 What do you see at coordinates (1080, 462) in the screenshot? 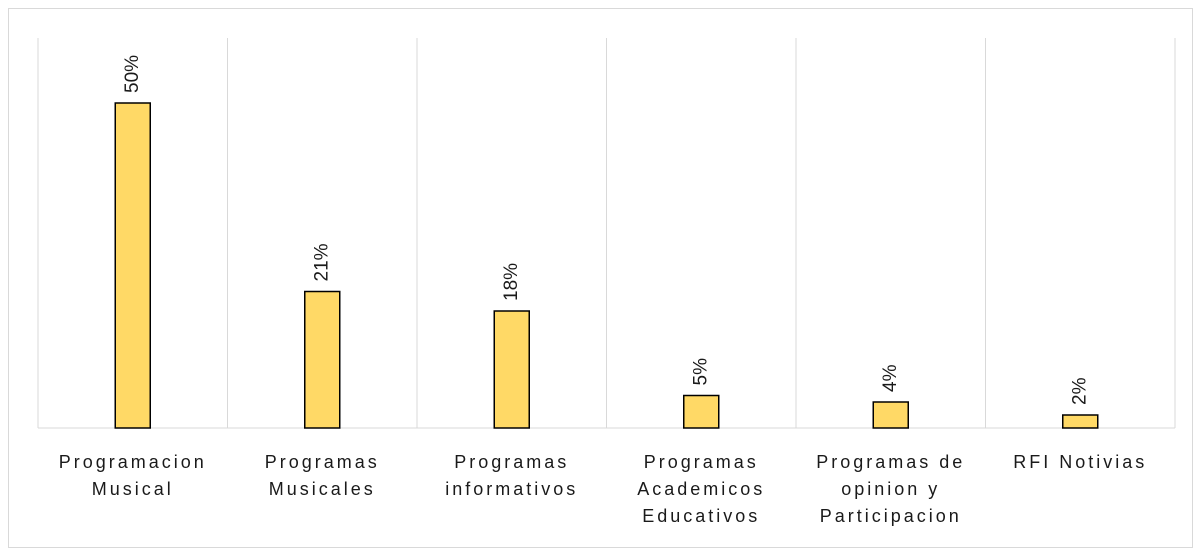
I see `x-tick-label: RFI Notivias` at bounding box center [1080, 462].